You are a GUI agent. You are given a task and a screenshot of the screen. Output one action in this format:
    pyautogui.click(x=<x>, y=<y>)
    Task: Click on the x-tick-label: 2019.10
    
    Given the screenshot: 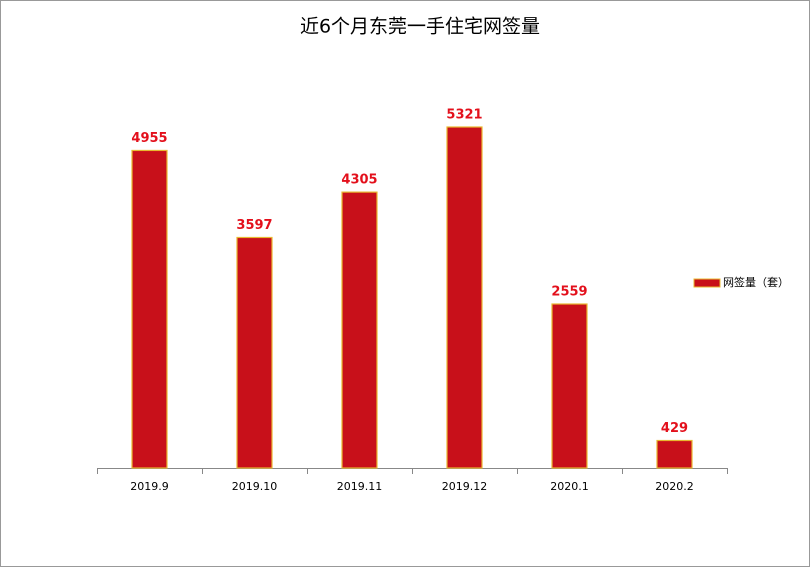 What is the action you would take?
    pyautogui.click(x=255, y=486)
    